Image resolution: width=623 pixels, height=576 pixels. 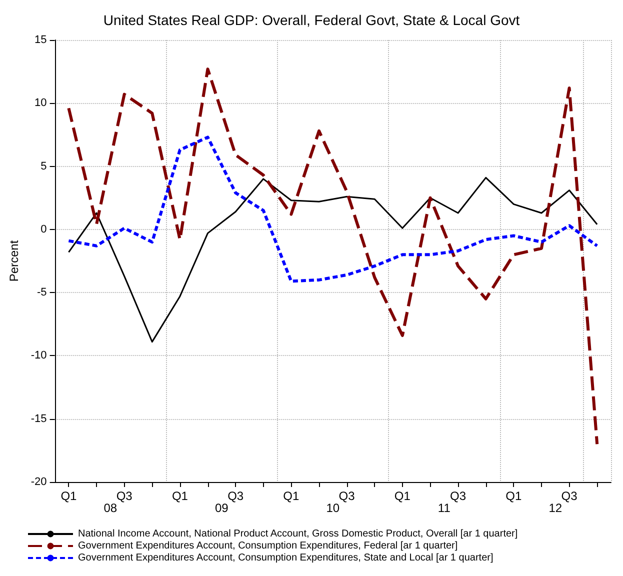 I want to click on y-axis-title: Percent, so click(x=14, y=261).